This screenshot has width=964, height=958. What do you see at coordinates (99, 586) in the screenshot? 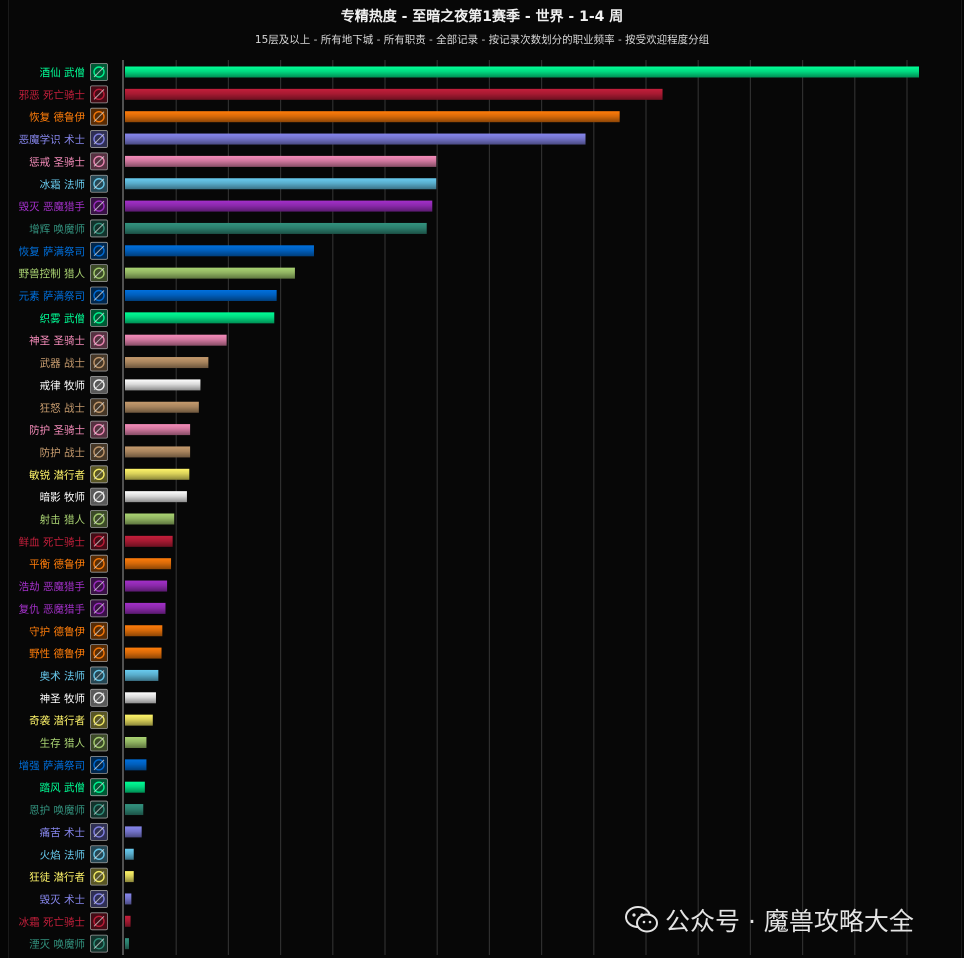
I see `devourer-icon` at bounding box center [99, 586].